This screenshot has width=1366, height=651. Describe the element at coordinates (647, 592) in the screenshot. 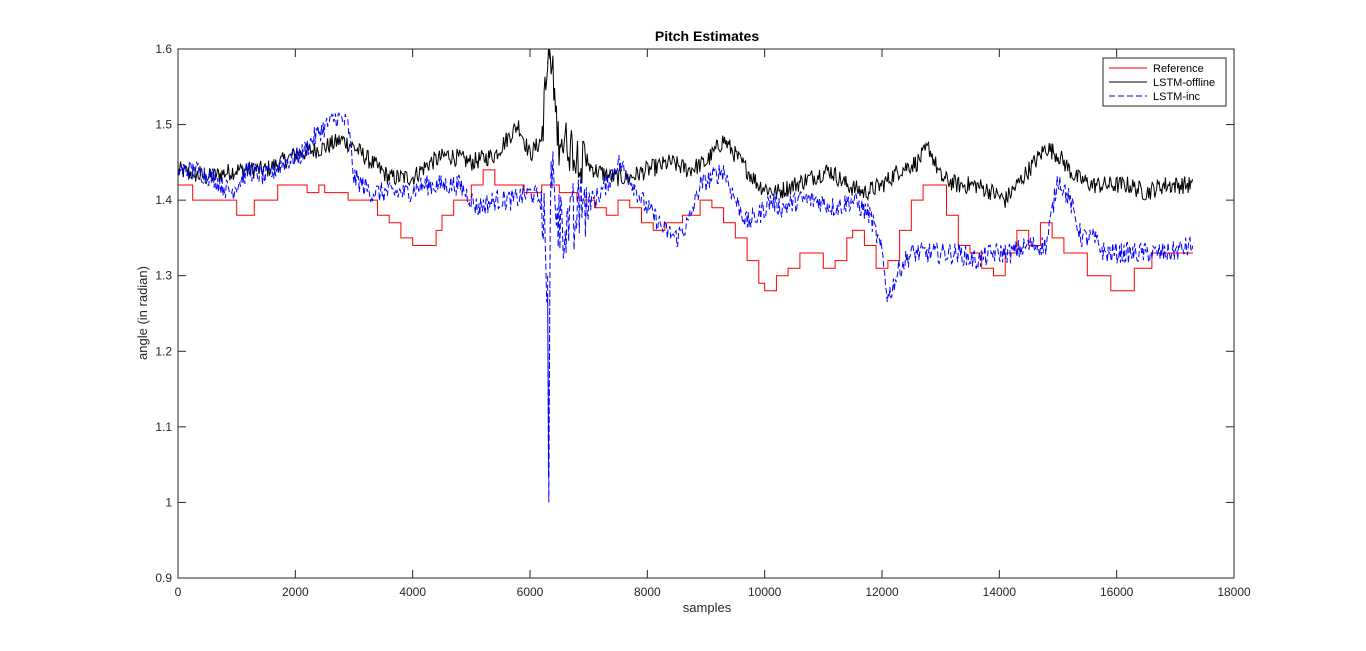

I see `x-tick-label: 8000` at that location.